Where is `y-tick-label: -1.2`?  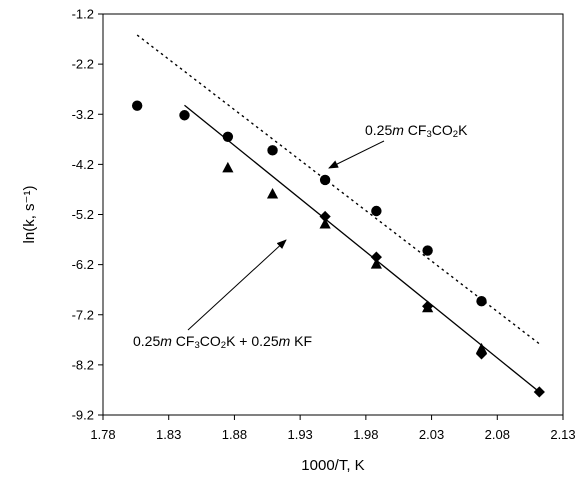
y-tick-label: -1.2 is located at coordinates (83, 14).